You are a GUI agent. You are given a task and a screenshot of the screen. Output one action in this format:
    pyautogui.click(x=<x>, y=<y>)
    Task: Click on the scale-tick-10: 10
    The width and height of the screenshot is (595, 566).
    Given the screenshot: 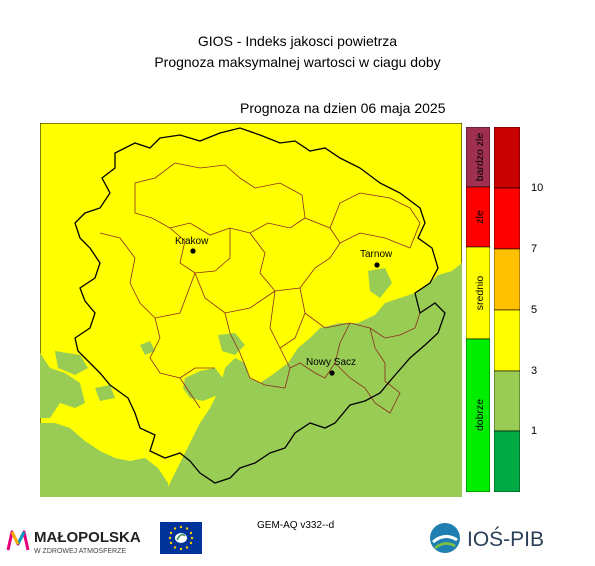 What is the action you would take?
    pyautogui.click(x=537, y=188)
    